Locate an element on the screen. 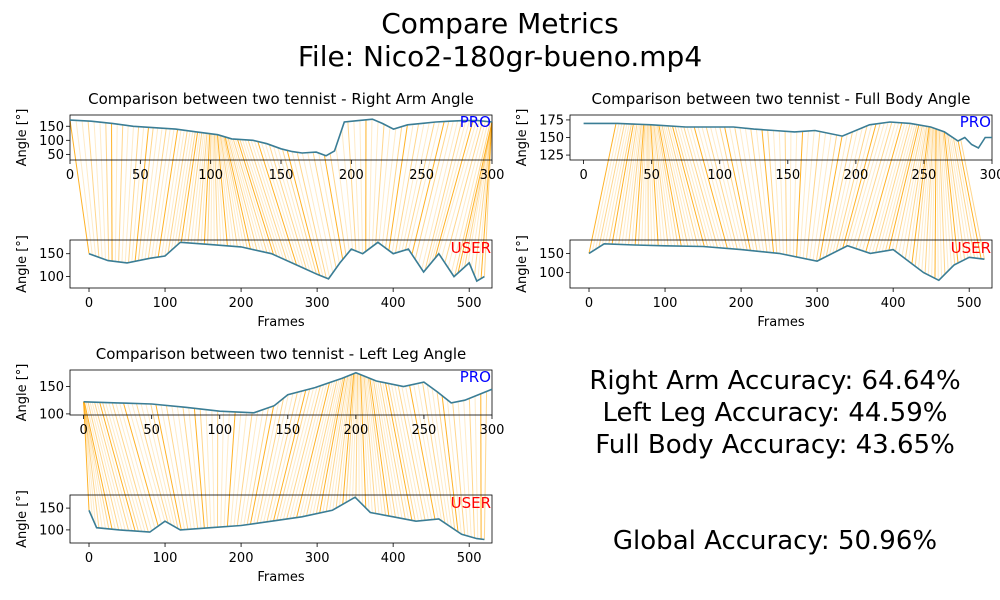 The image size is (1000, 600). pro-label: PRO is located at coordinates (475, 377).